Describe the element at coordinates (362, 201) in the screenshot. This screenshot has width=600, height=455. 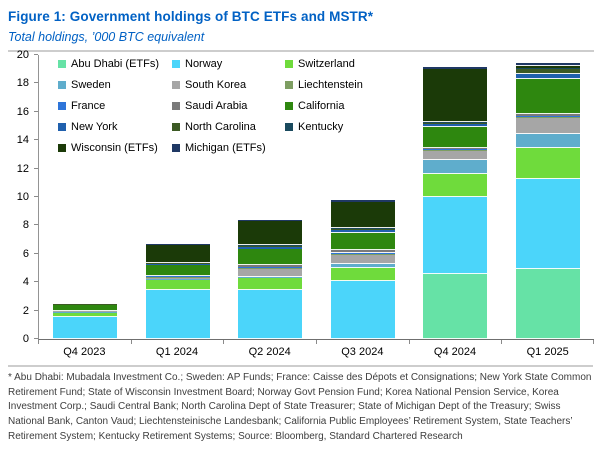
I see `segment-michigan-etfs-q3-2024` at that location.